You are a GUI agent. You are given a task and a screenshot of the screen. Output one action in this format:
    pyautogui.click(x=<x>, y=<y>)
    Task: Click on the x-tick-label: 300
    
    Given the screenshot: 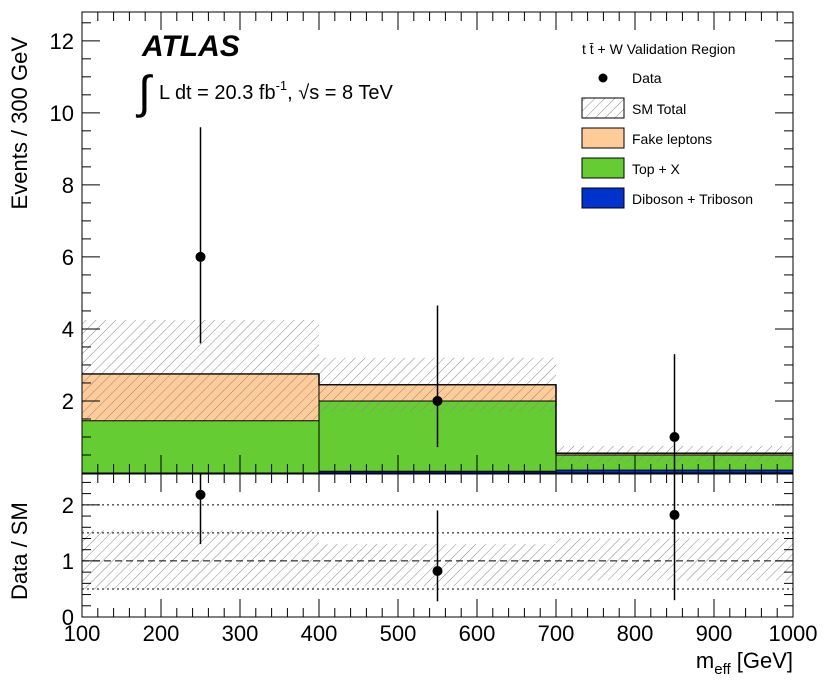 What is the action you would take?
    pyautogui.click(x=240, y=633)
    